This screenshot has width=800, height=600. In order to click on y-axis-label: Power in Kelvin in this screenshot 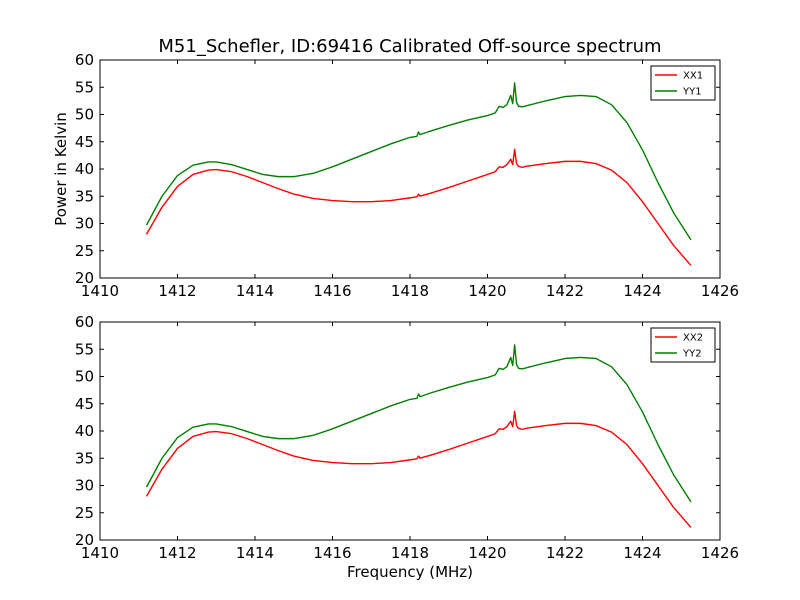, I will do `click(61, 169)`.